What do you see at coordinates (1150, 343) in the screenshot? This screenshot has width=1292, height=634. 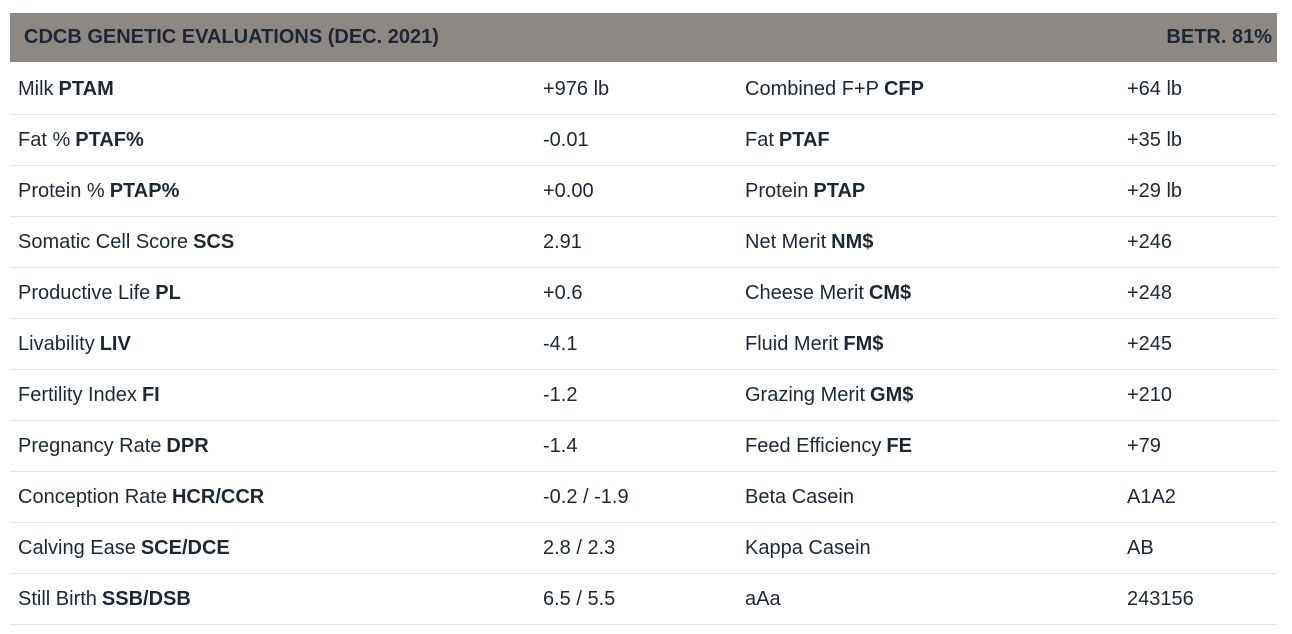 I see `metric-right-value: +245` at bounding box center [1150, 343].